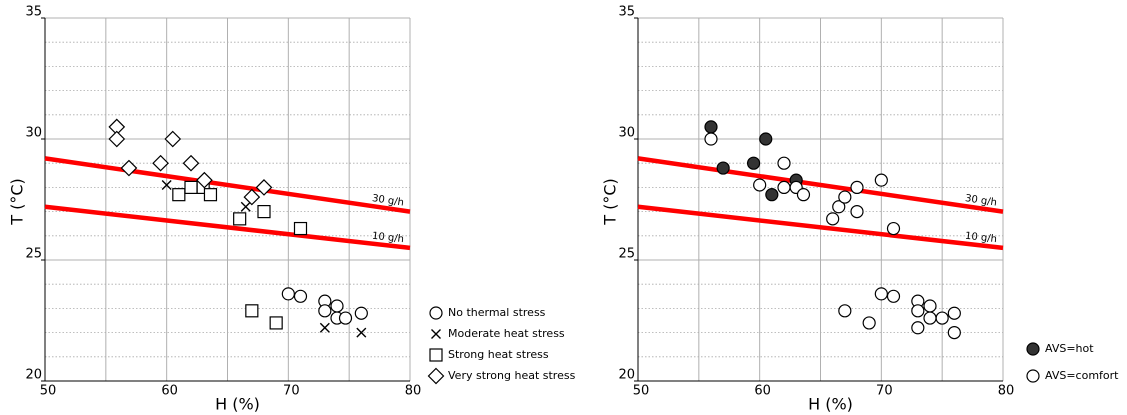 The width and height of the screenshot is (1127, 415). I want to click on legend-label: Very strong heat stress, so click(512, 375).